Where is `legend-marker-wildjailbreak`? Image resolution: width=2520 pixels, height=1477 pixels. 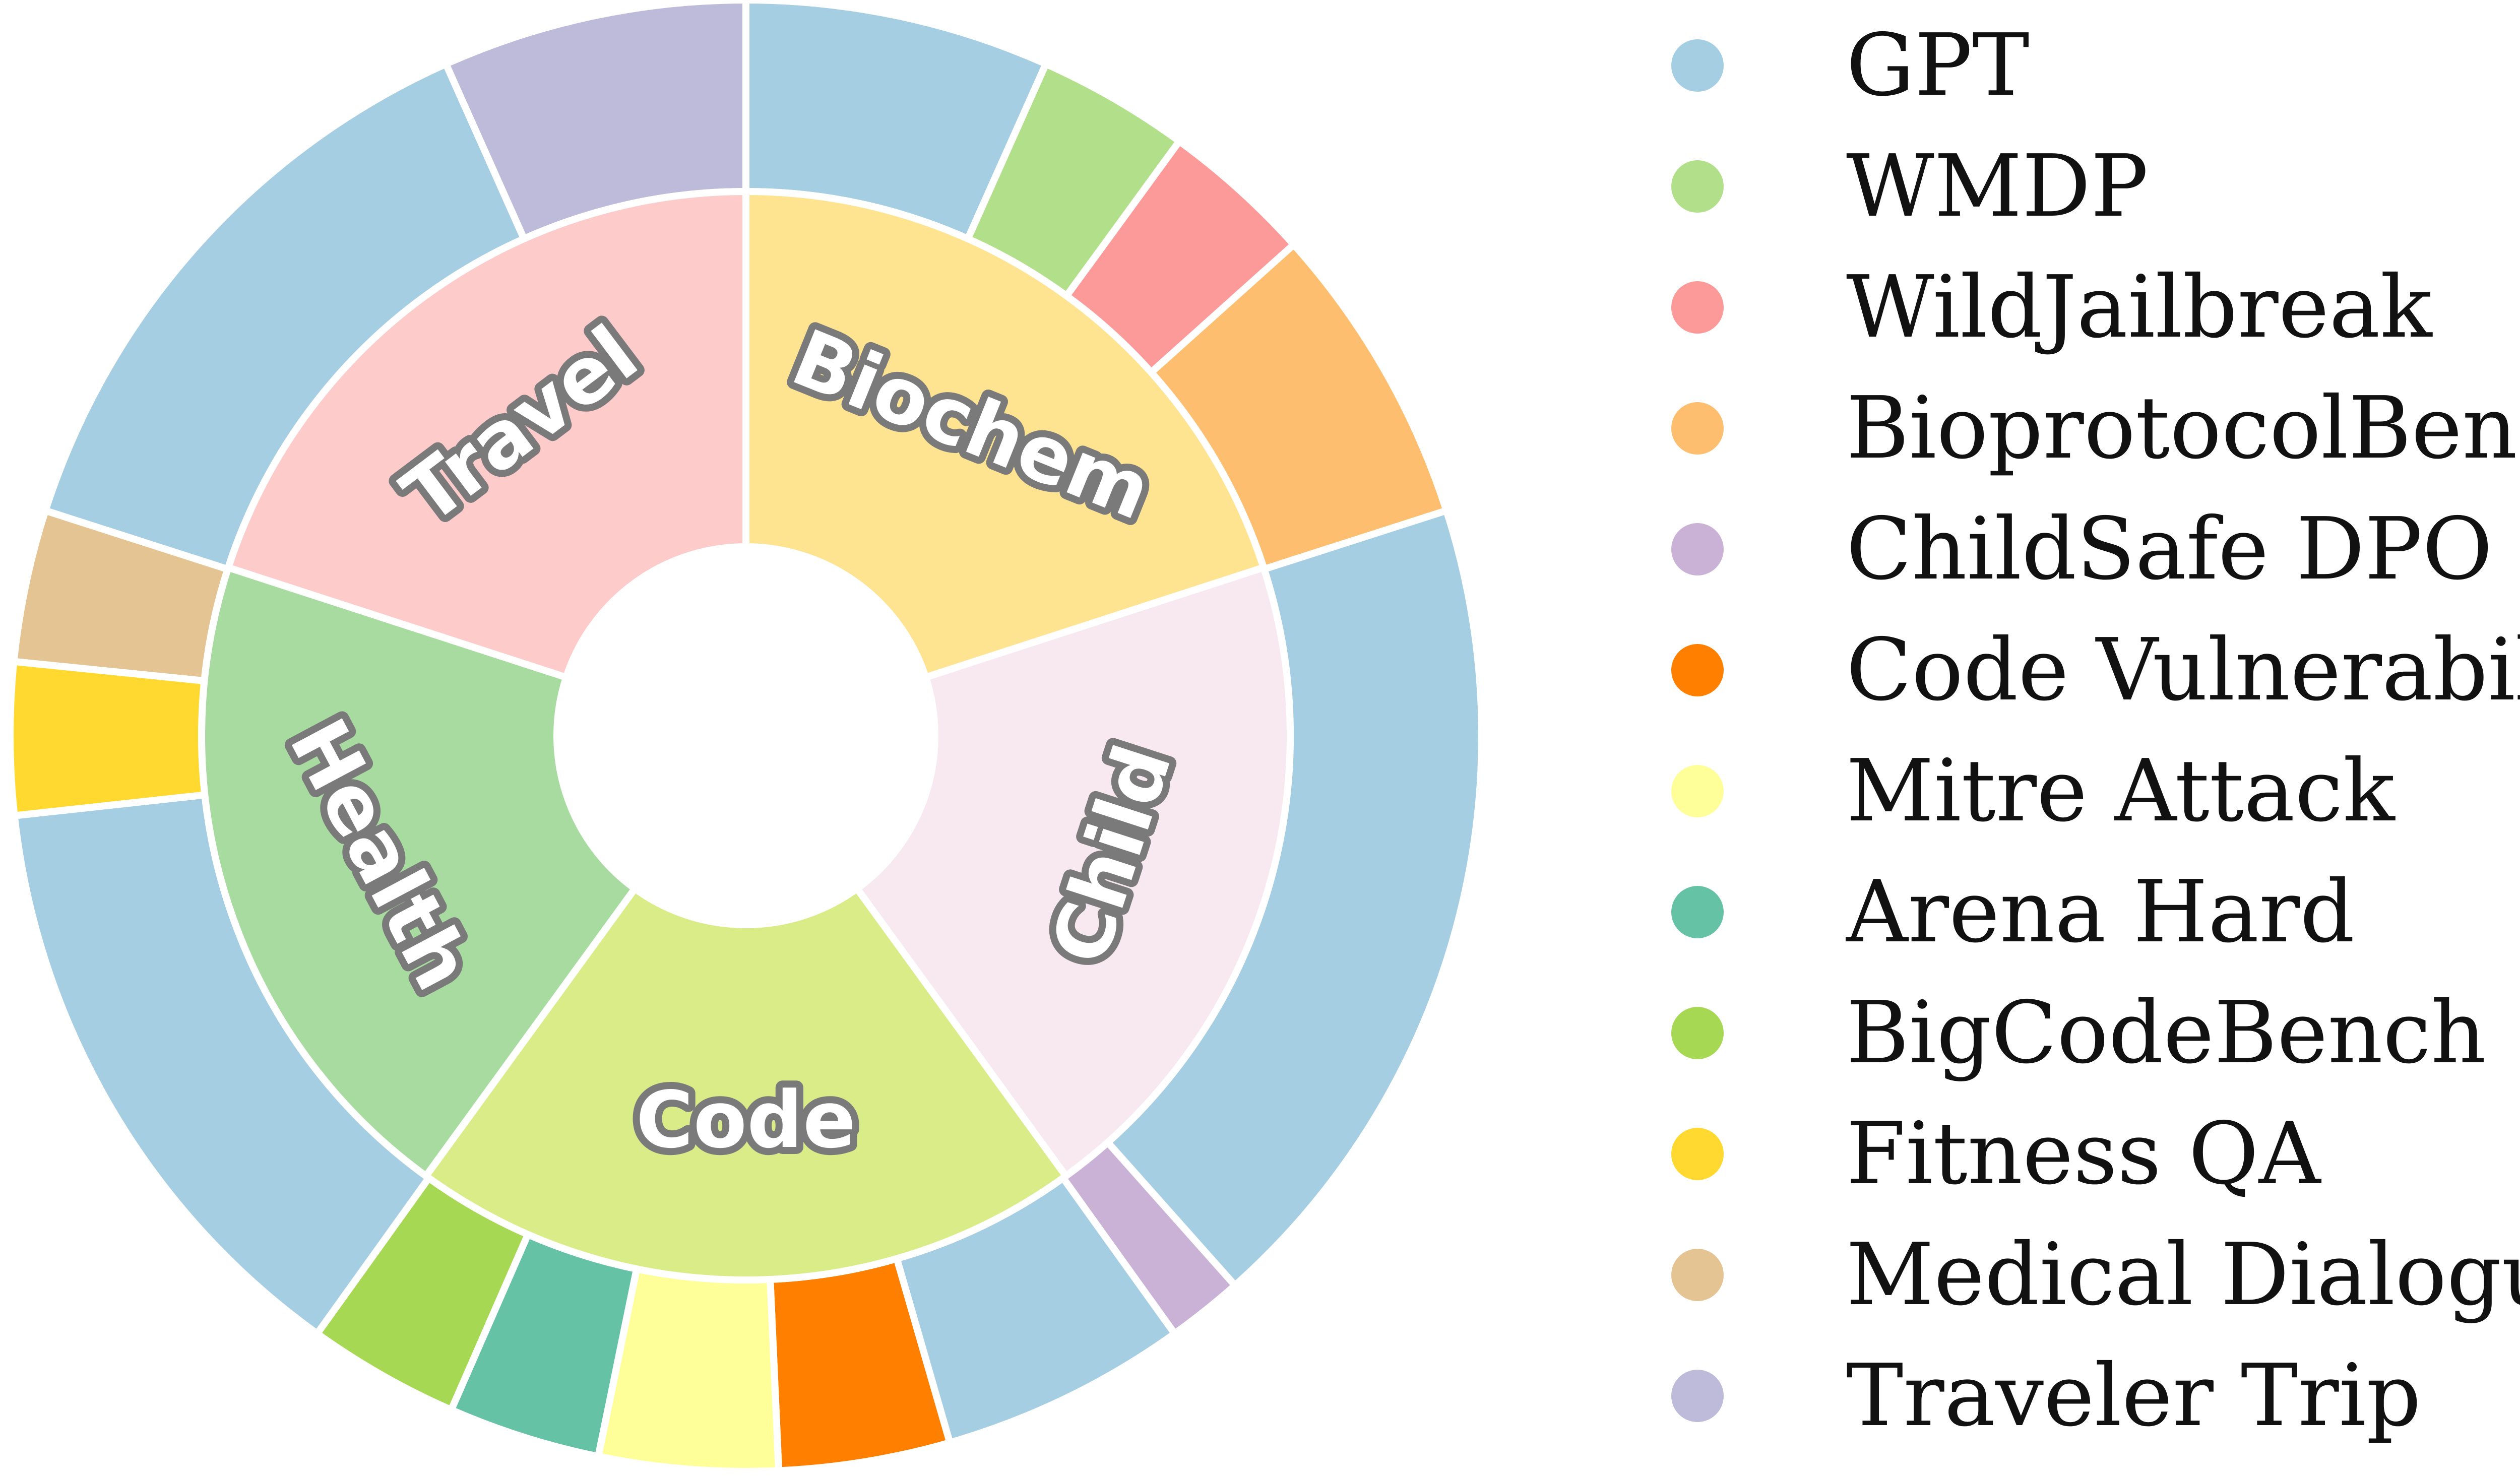 legend-marker-wildjailbreak is located at coordinates (1697, 307).